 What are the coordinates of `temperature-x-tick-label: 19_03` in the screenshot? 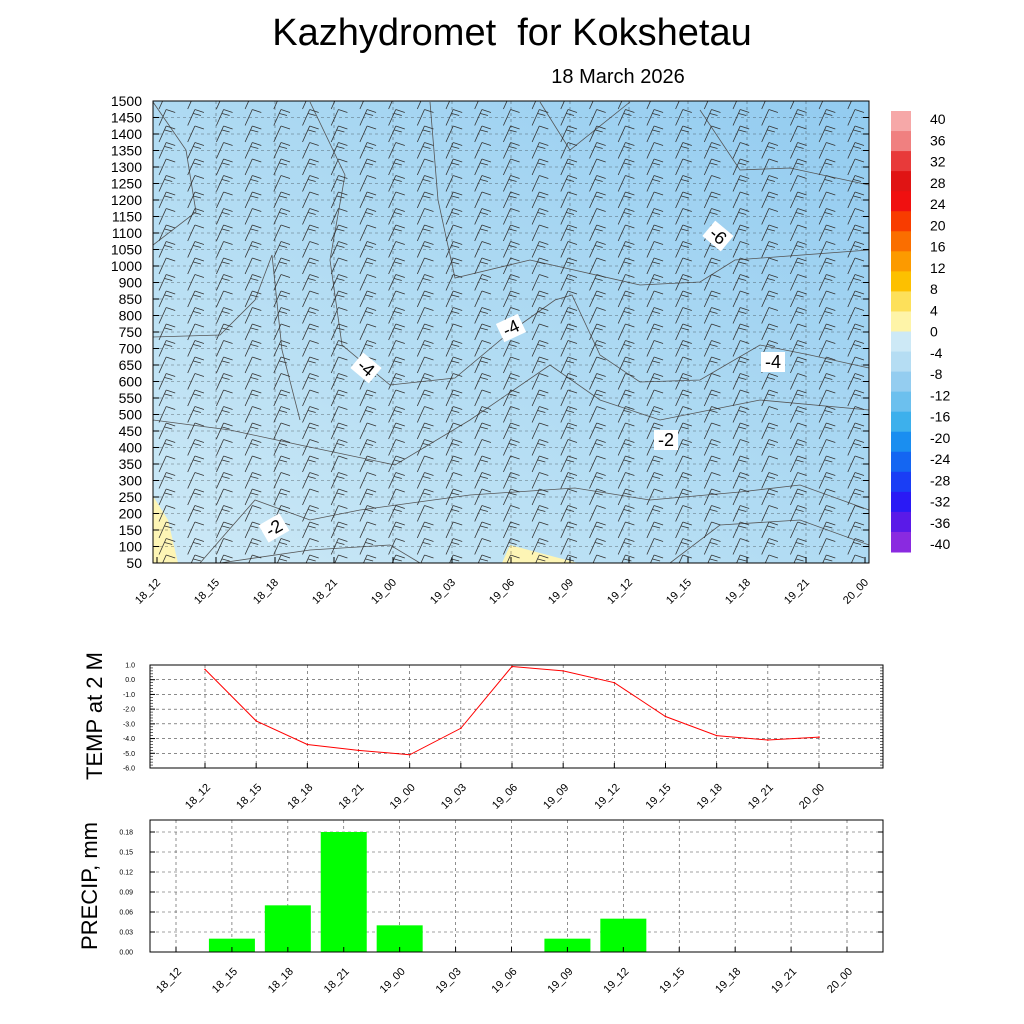 It's located at (454, 797).